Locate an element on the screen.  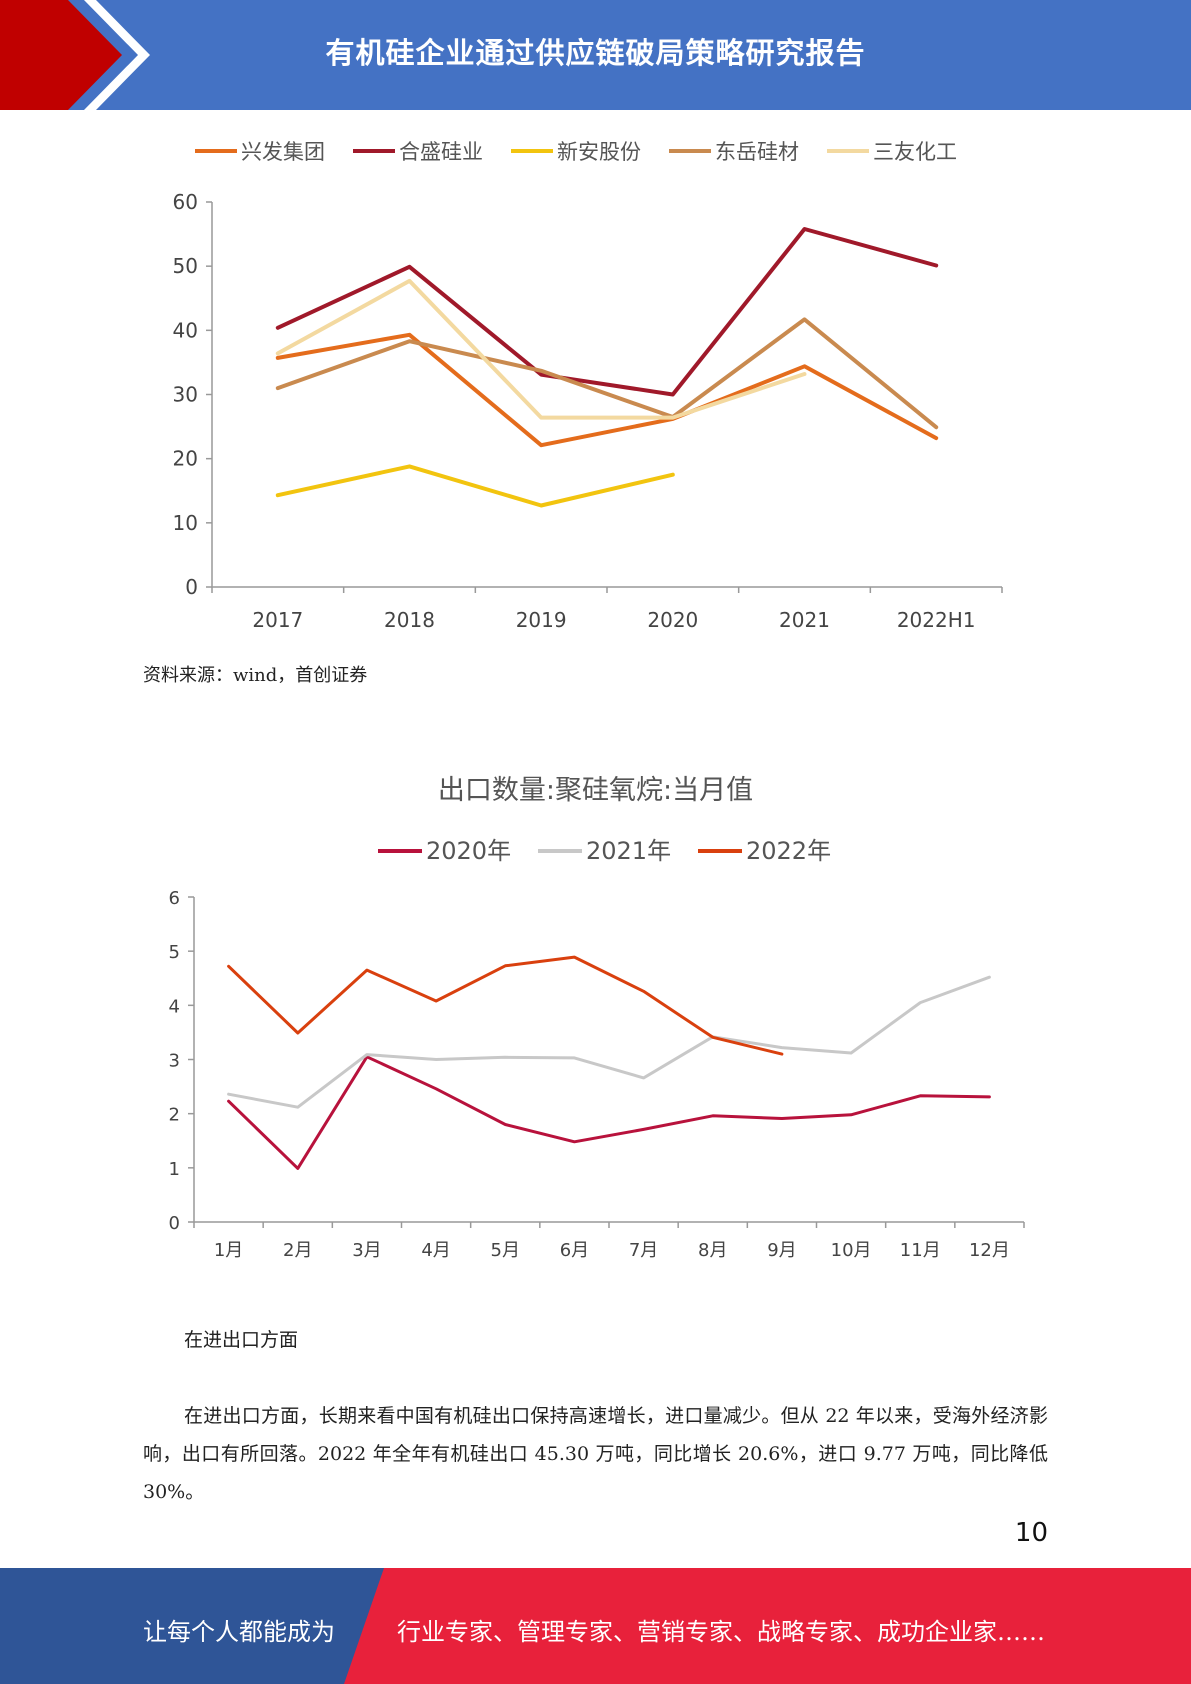
x-tick-label: 2月 is located at coordinates (297, 1250).